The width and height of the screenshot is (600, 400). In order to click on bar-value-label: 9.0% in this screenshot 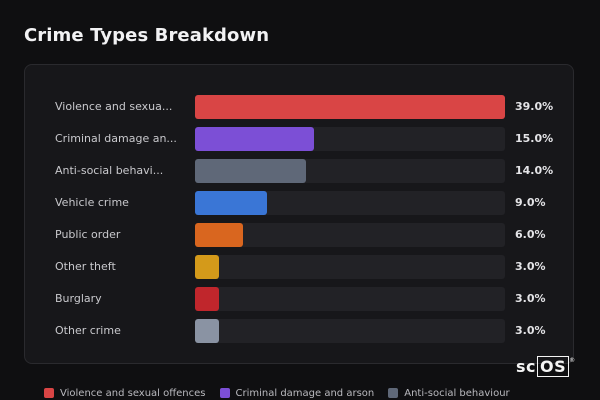, I will do `click(530, 202)`.